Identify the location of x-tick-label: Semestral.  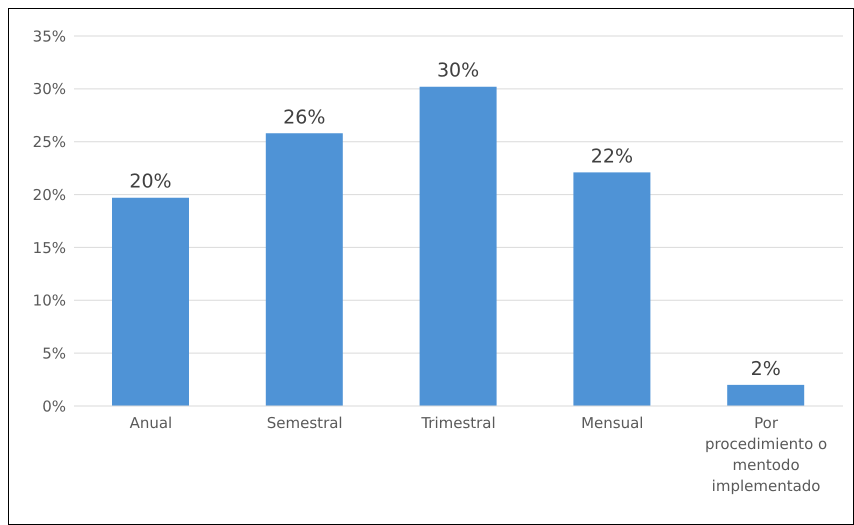
(304, 423).